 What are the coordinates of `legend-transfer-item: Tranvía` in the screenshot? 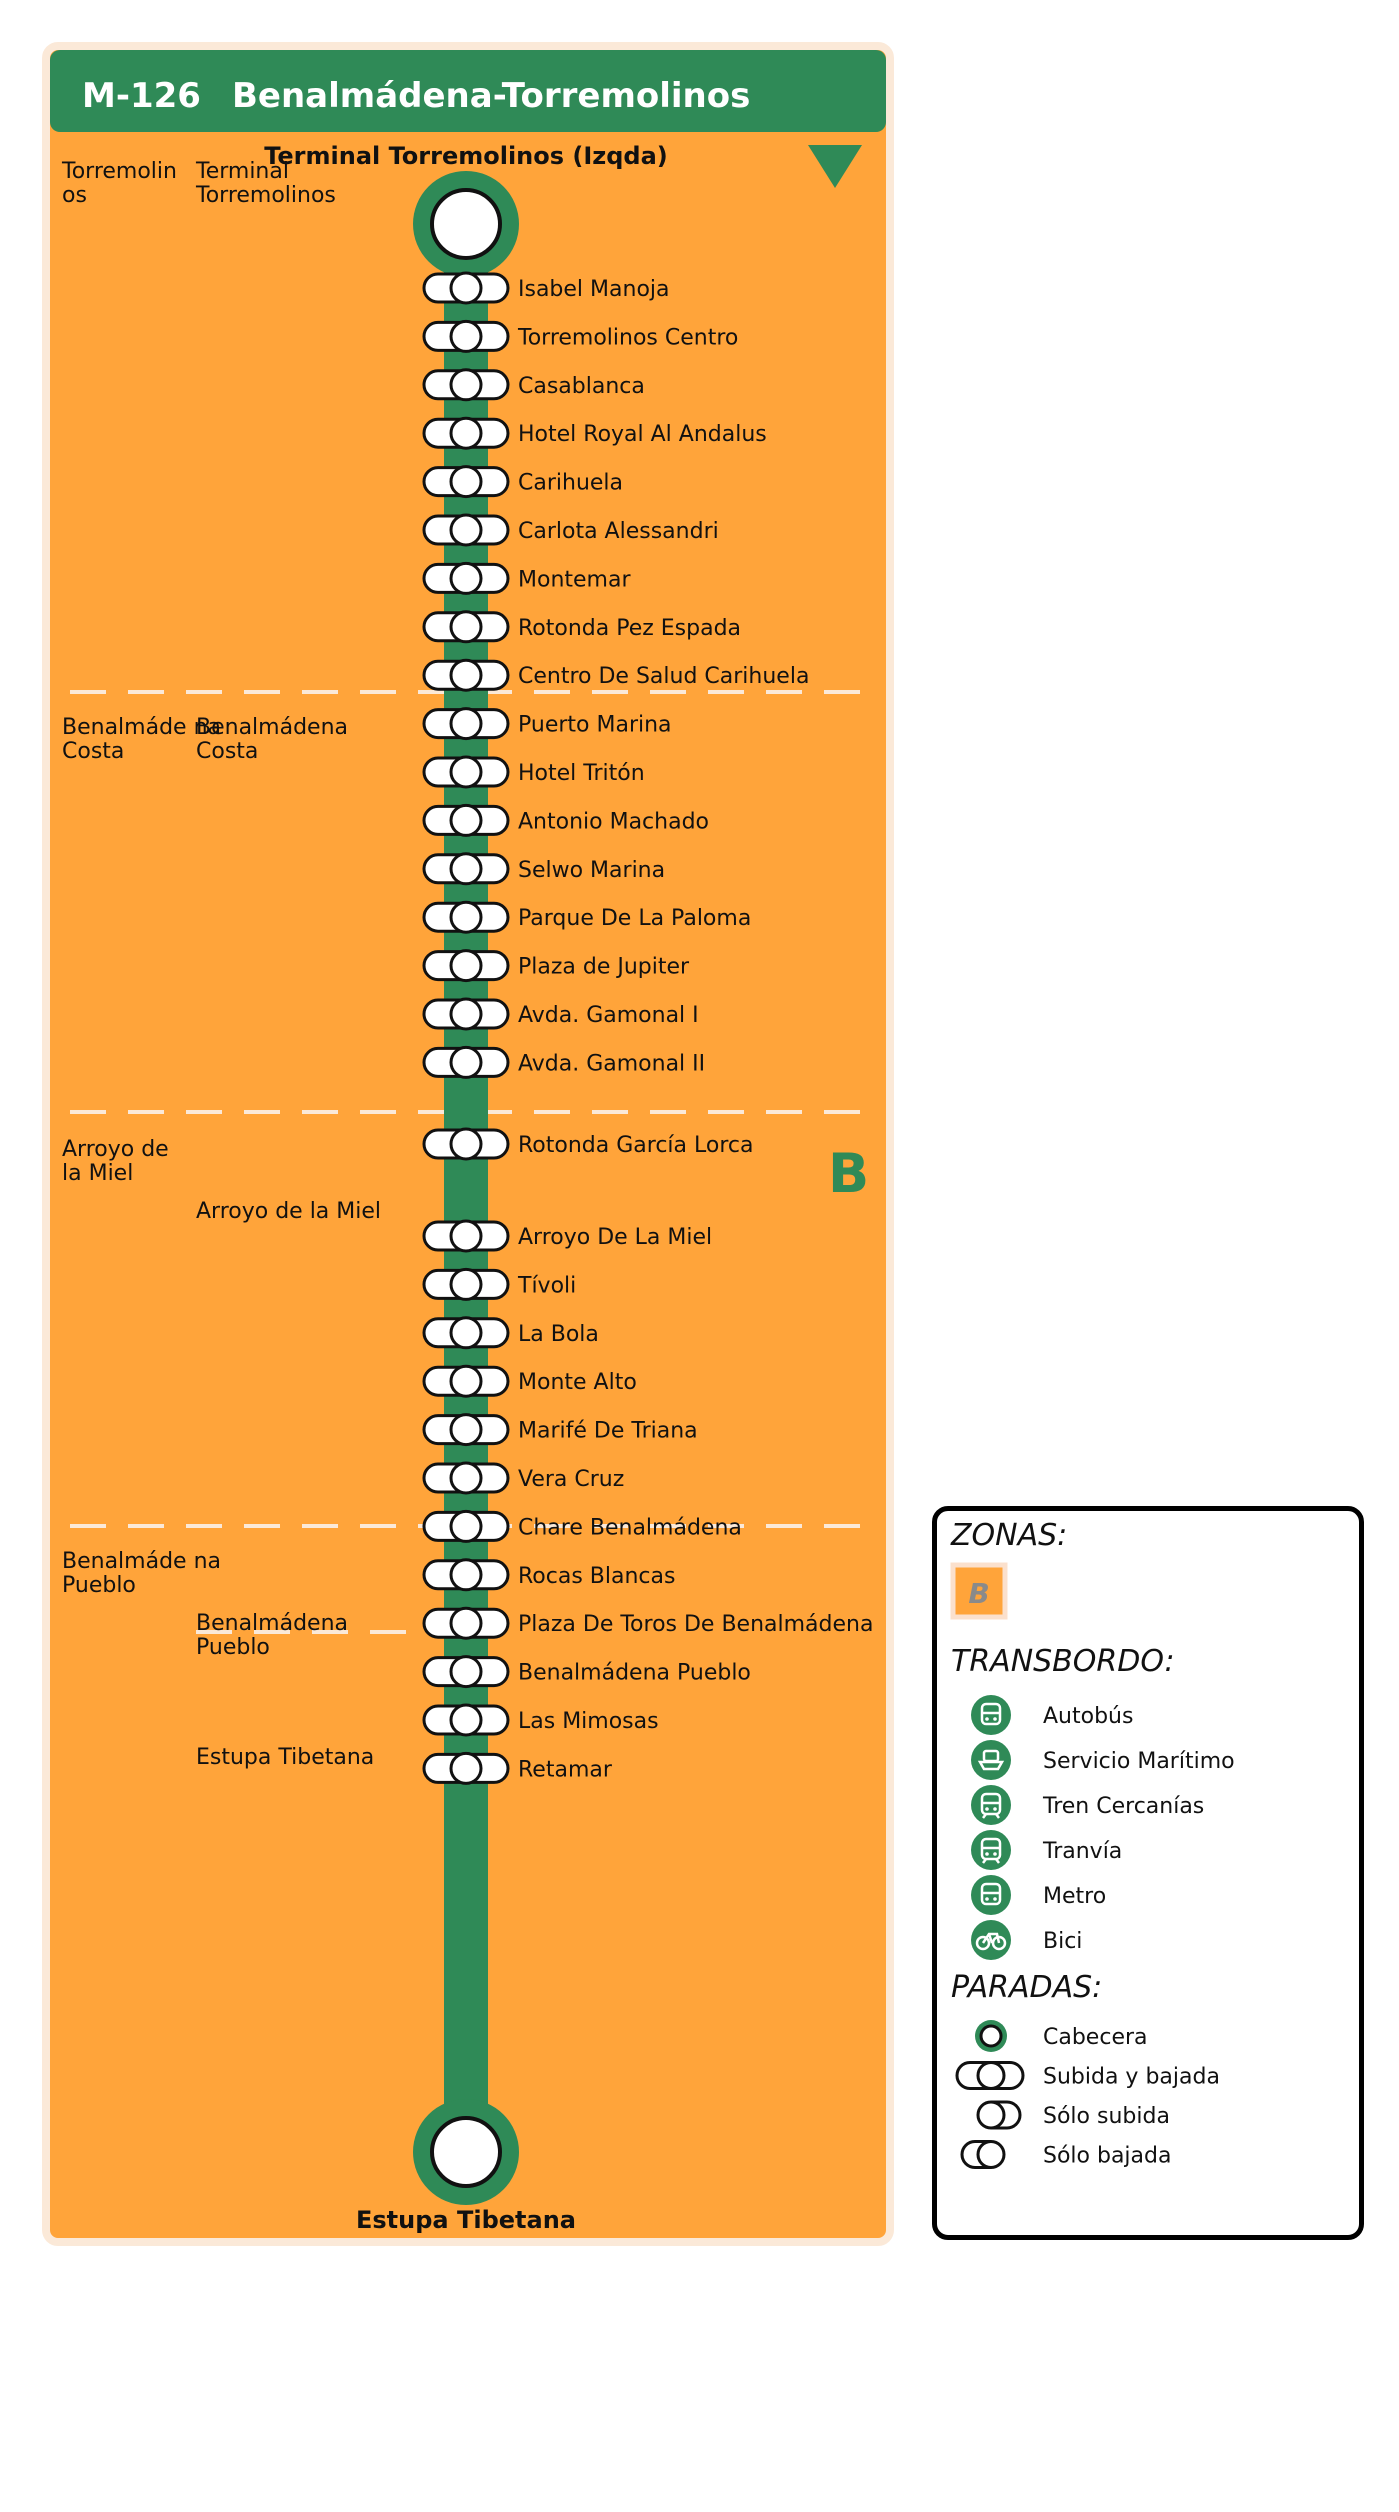 It's located at (1046, 1850).